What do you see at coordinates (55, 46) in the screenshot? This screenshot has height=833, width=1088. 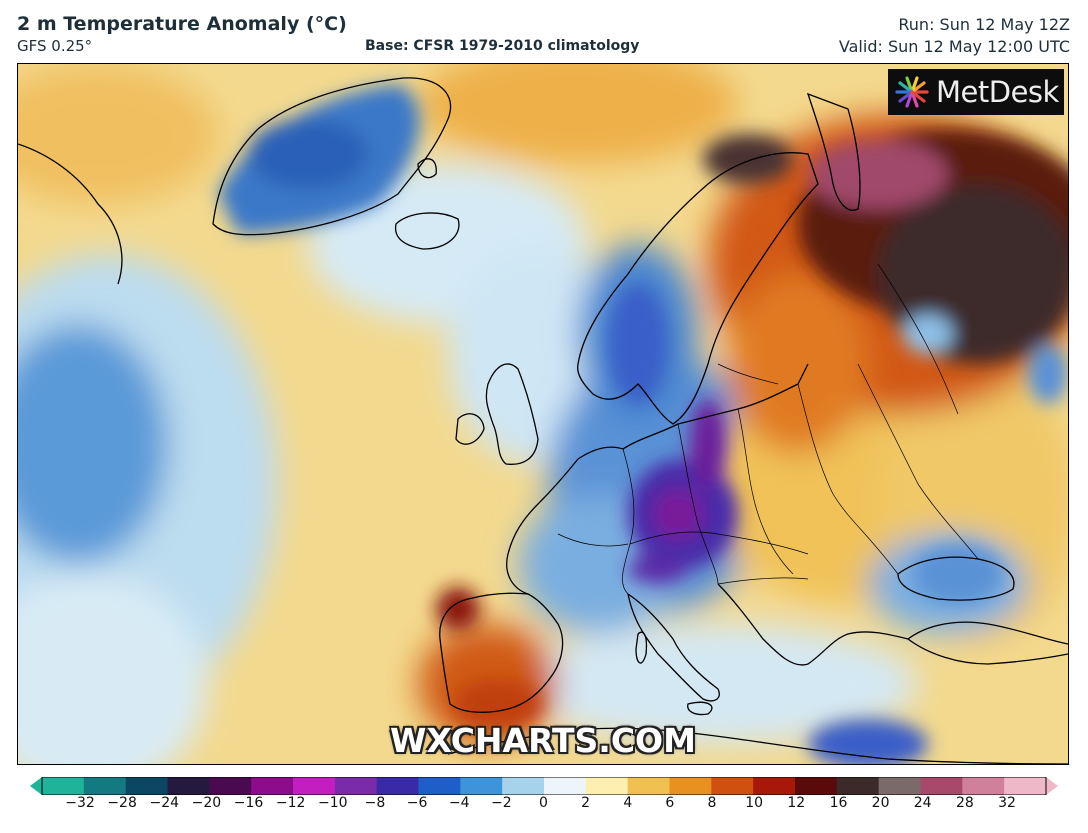 I see `model-label: GFS 0.25°` at bounding box center [55, 46].